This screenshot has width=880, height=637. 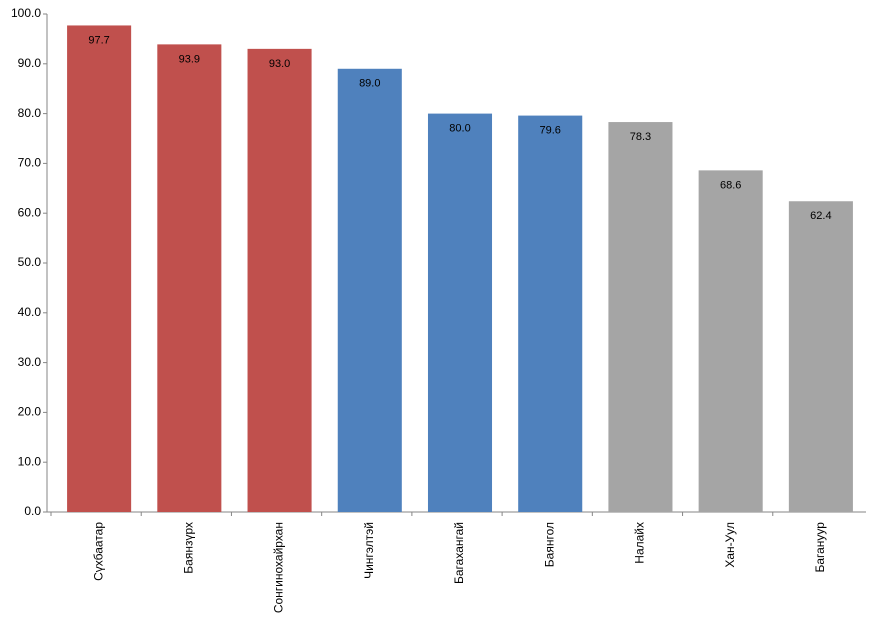 I want to click on data-label: 97.7, so click(x=98, y=40).